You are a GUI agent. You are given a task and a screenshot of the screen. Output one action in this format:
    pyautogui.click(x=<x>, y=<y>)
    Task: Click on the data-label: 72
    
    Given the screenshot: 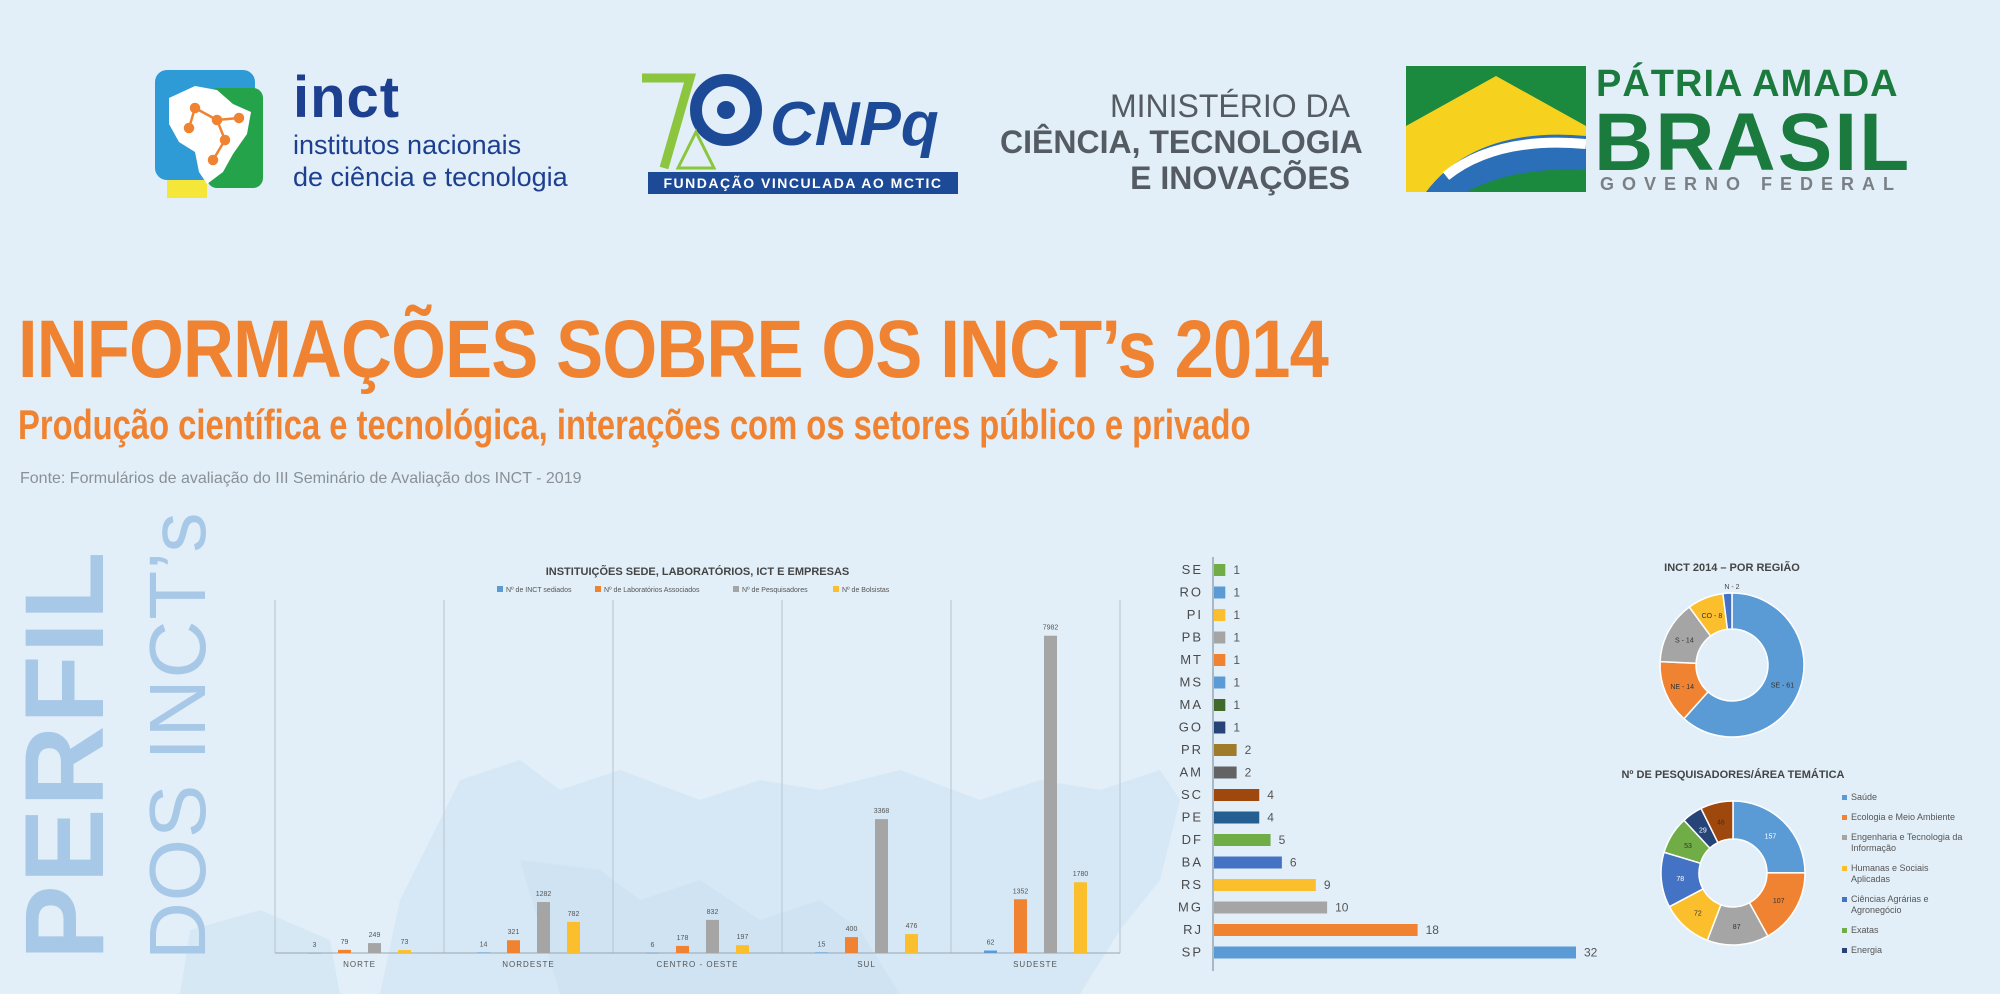 What is the action you would take?
    pyautogui.click(x=1698, y=914)
    